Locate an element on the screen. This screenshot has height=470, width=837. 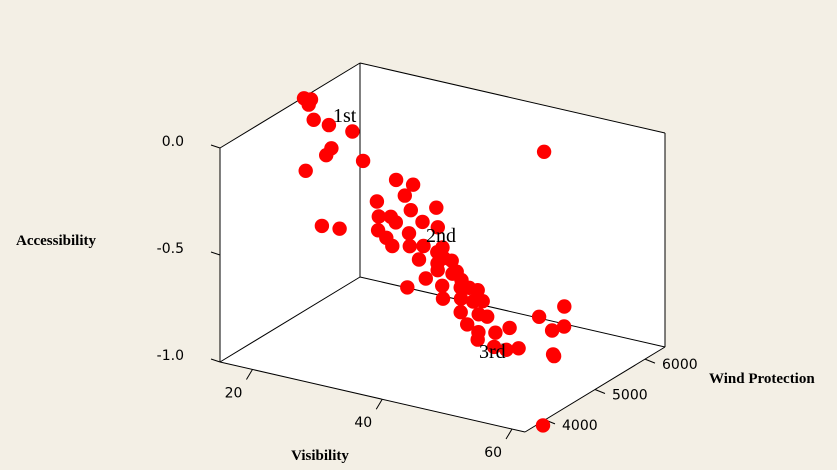
annotation-2nd: 2nd is located at coordinates (441, 236).